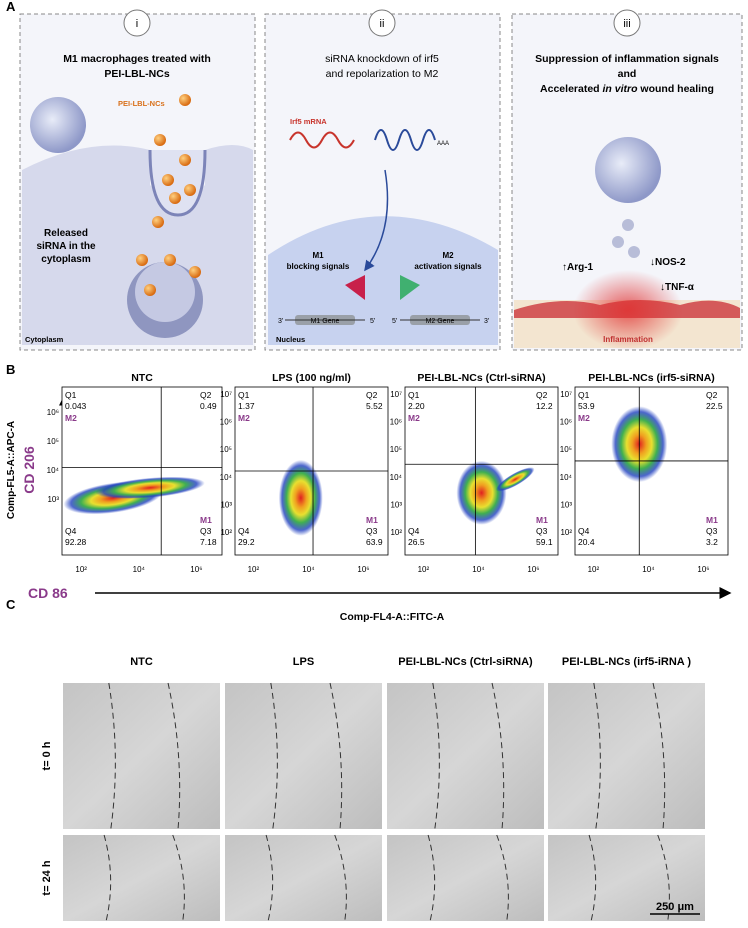 This screenshot has width=748, height=928. What do you see at coordinates (318, 255) in the screenshot?
I see `signal-label: M1` at bounding box center [318, 255].